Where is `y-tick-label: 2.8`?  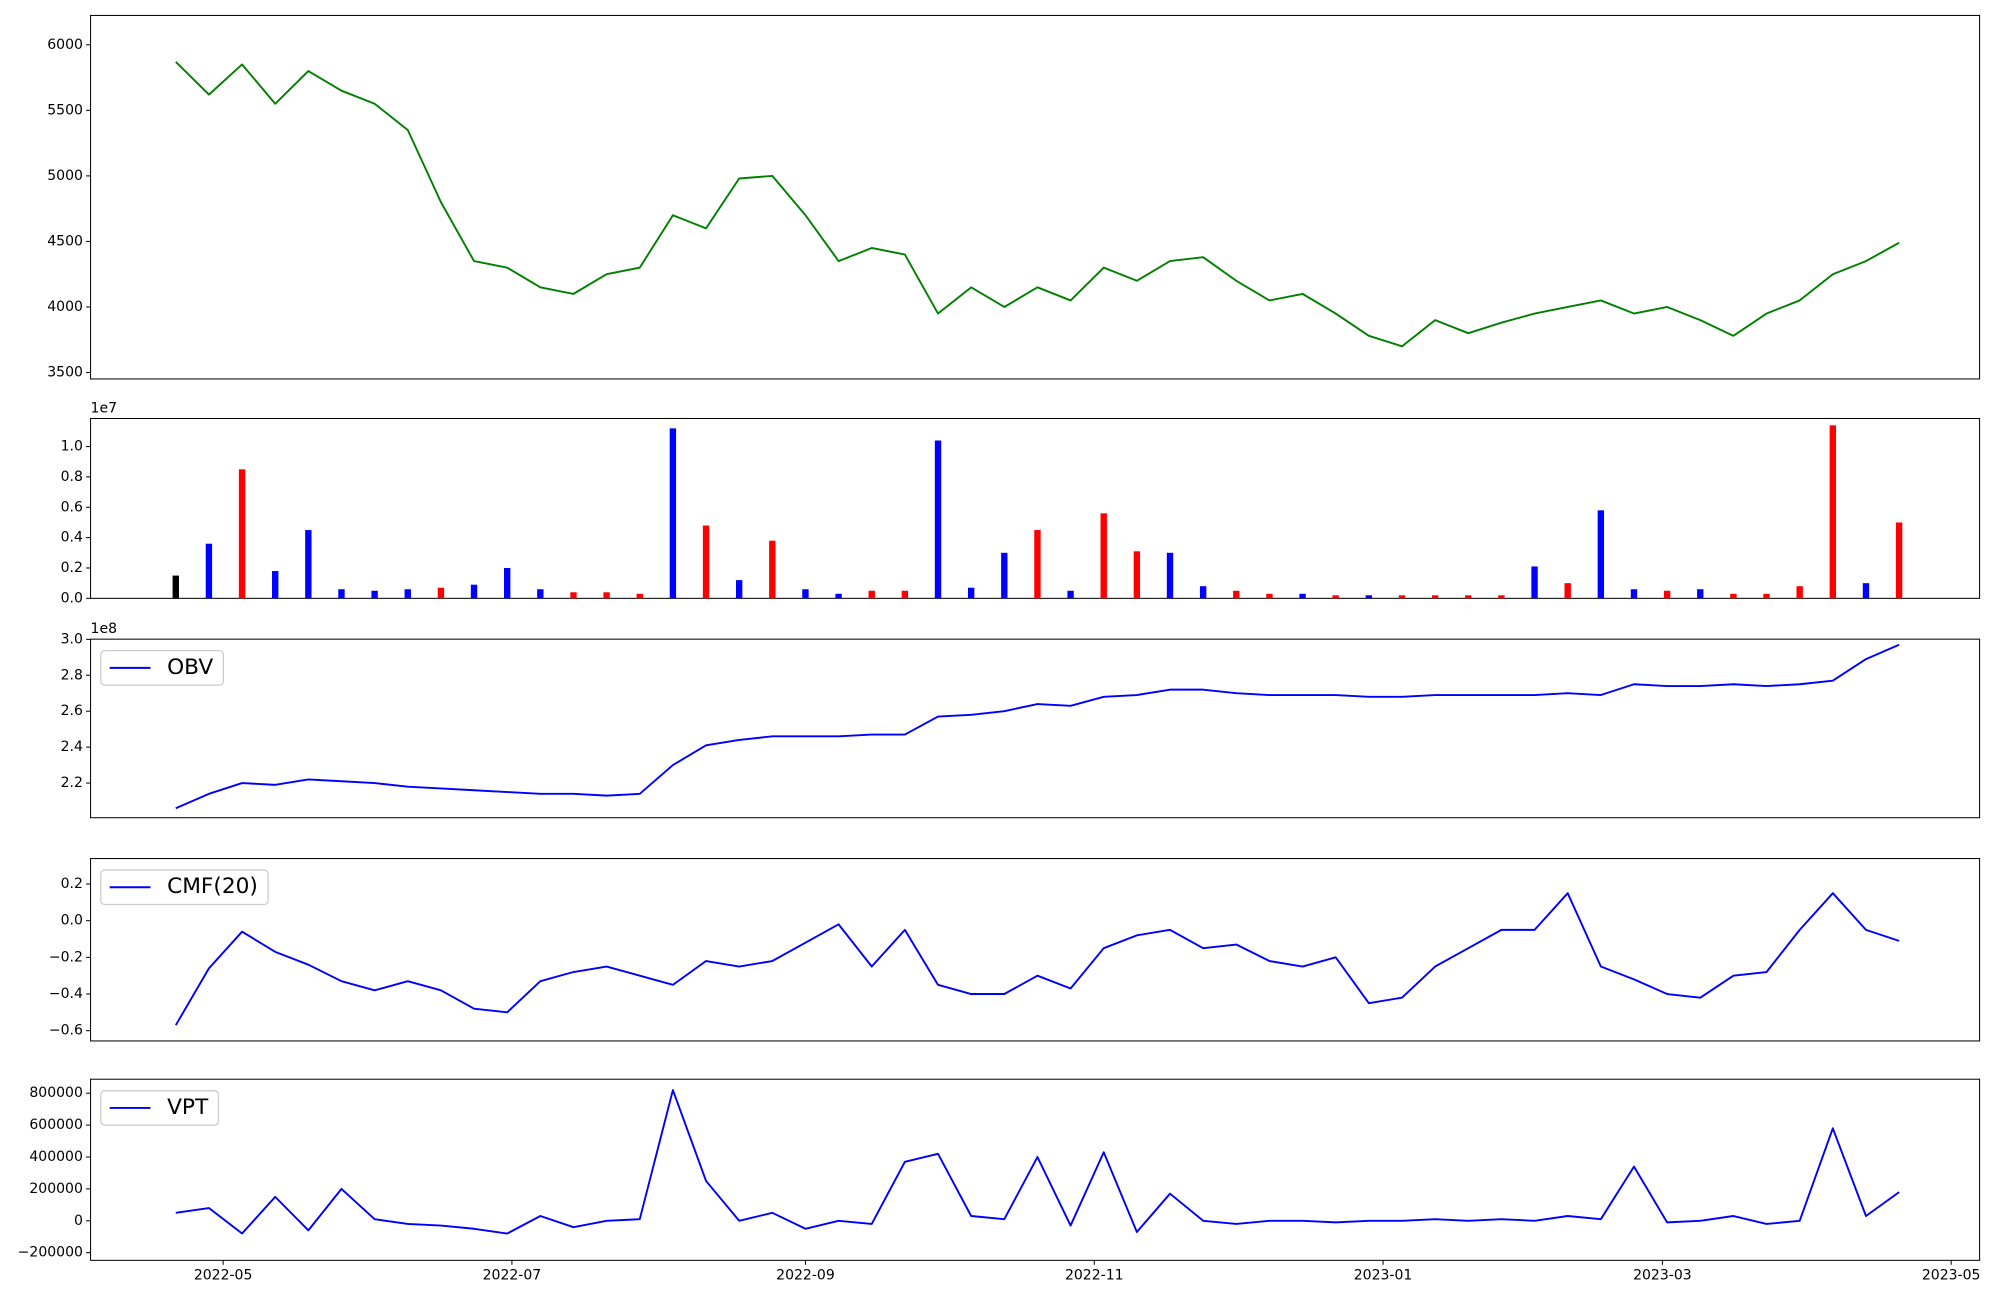 y-tick-label: 2.8 is located at coordinates (72, 675).